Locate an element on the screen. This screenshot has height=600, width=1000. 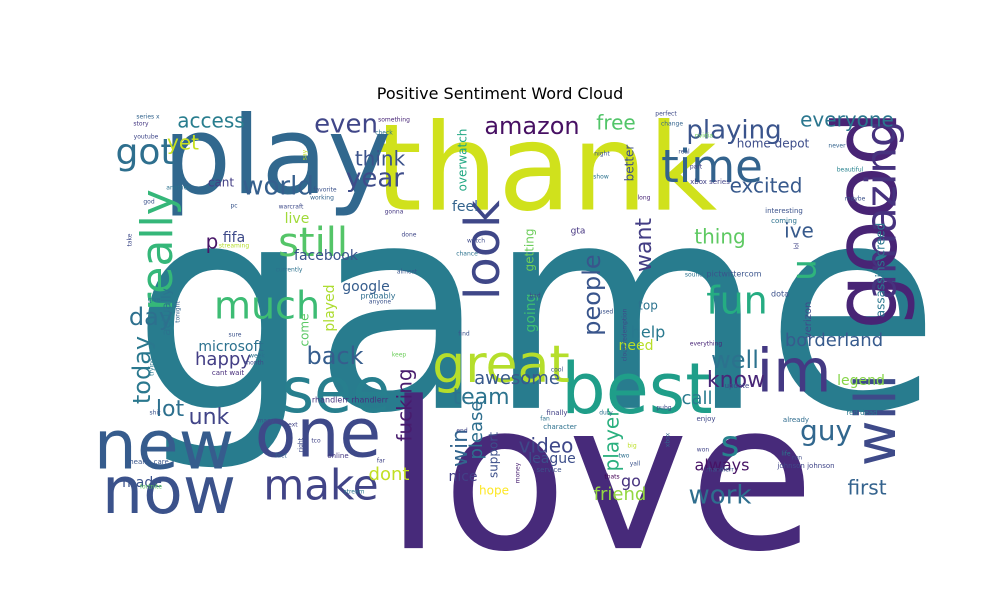
word-win: win is located at coordinates (460, 448).